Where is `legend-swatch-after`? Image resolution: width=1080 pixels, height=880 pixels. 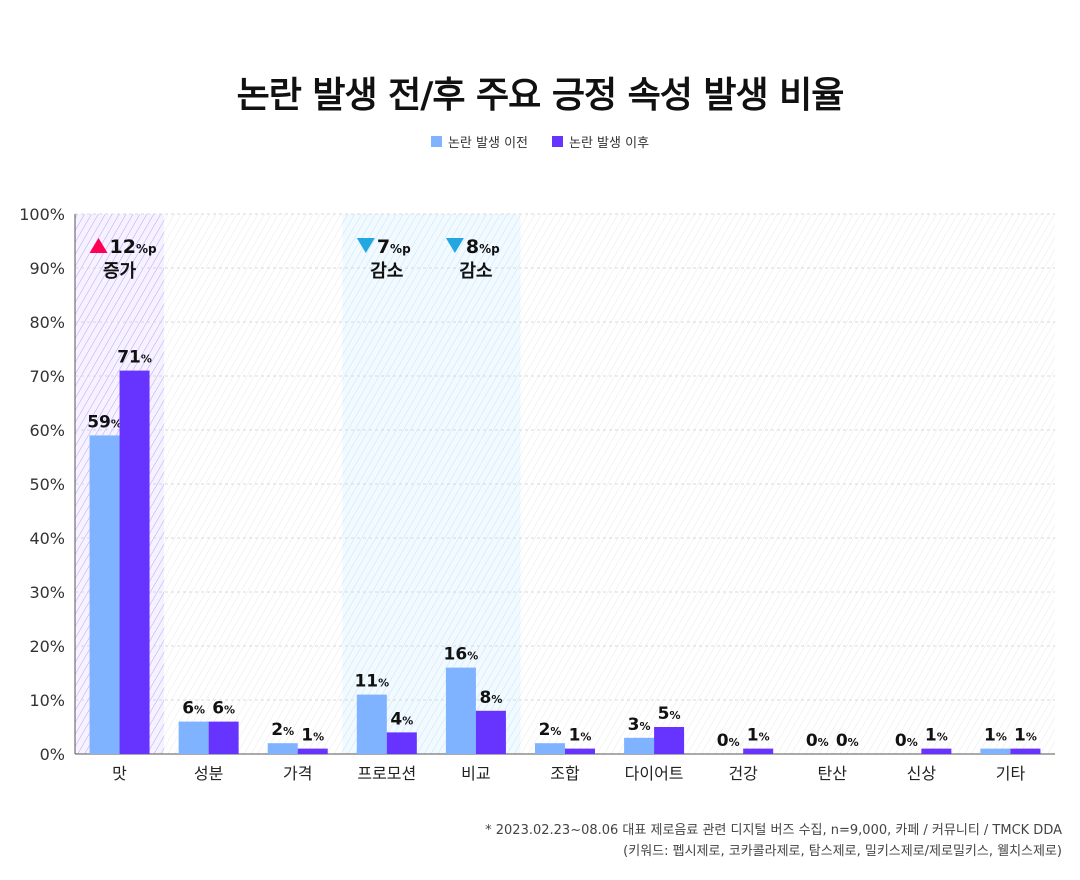 legend-swatch-after is located at coordinates (557, 141).